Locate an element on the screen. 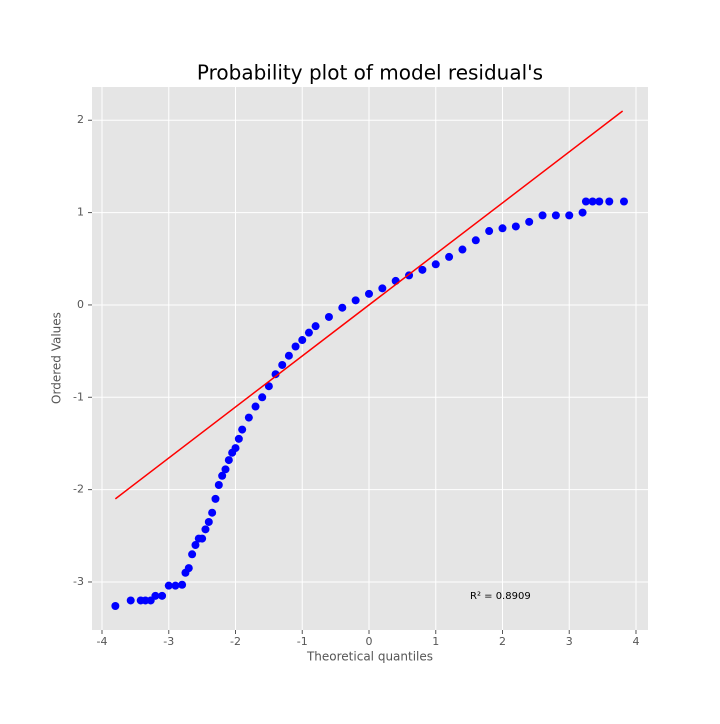 The height and width of the screenshot is (724, 720). x-tick-label: 4 is located at coordinates (635, 641).